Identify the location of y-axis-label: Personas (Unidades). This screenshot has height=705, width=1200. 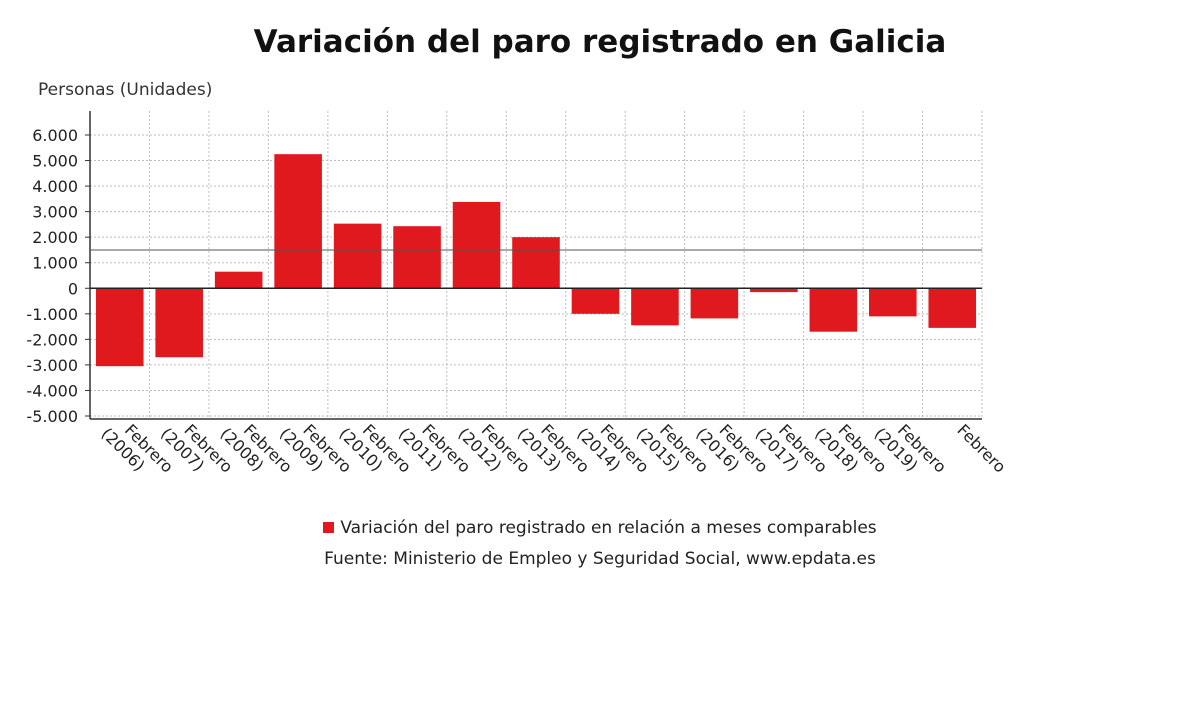
(125, 90).